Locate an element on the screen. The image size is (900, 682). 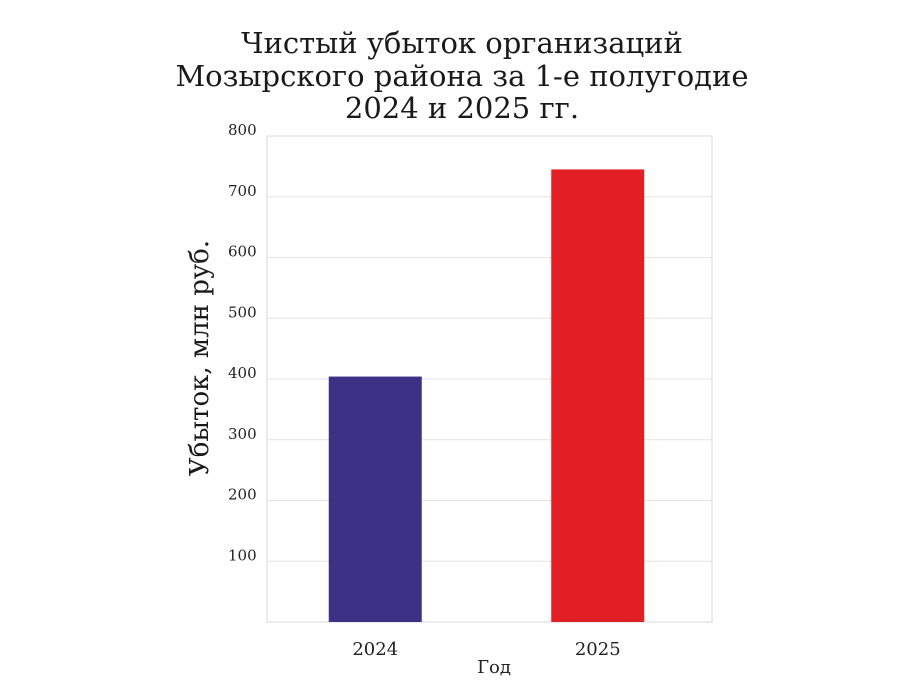
x-axis-label: Год is located at coordinates (494, 667).